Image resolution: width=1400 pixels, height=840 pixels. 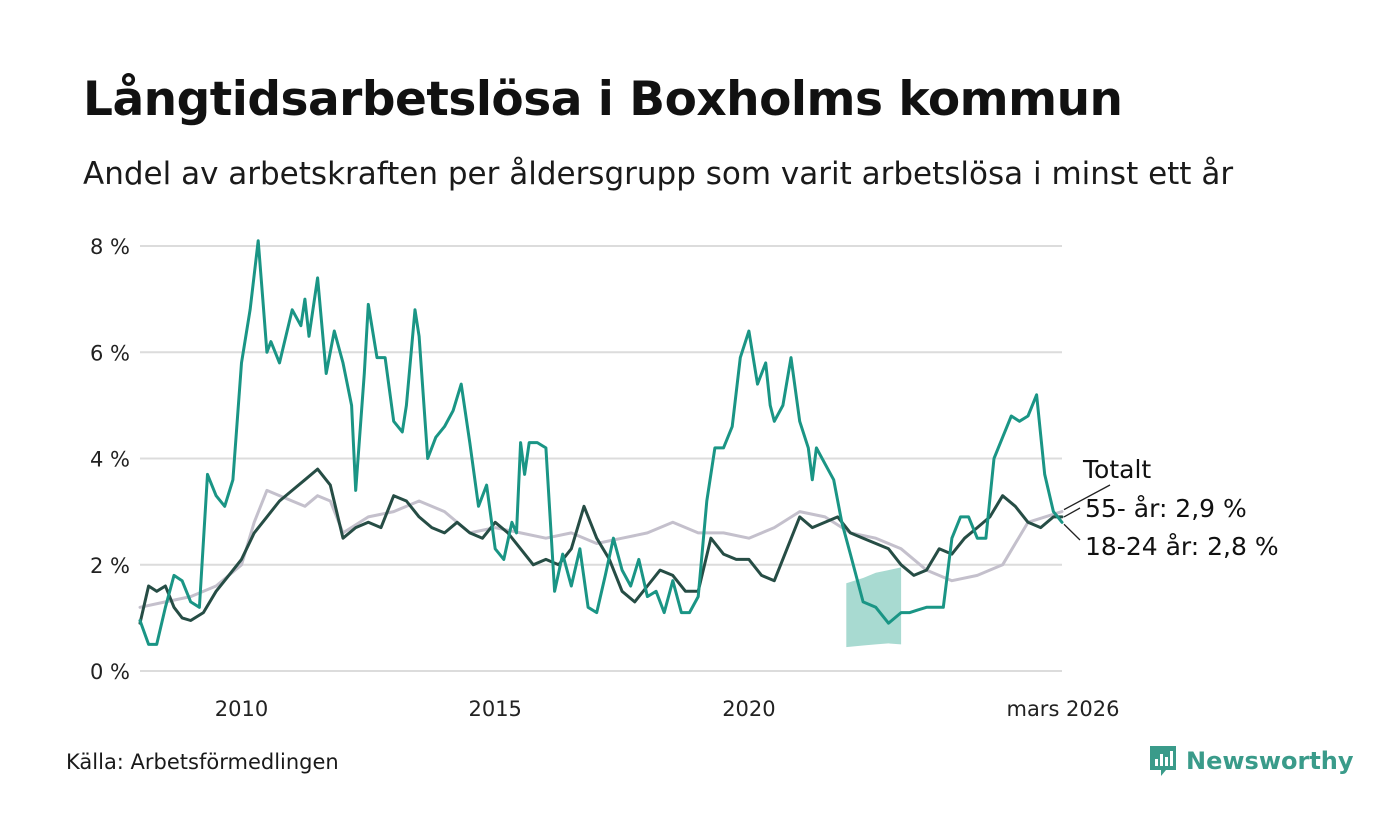 I want to click on brand-name: Newsworthy, so click(x=1270, y=761).